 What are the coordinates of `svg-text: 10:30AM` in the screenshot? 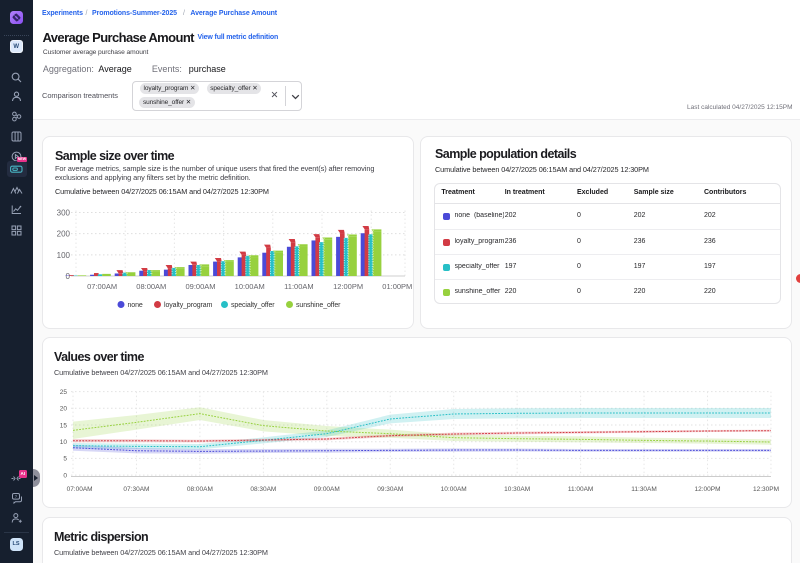 It's located at (517, 489).